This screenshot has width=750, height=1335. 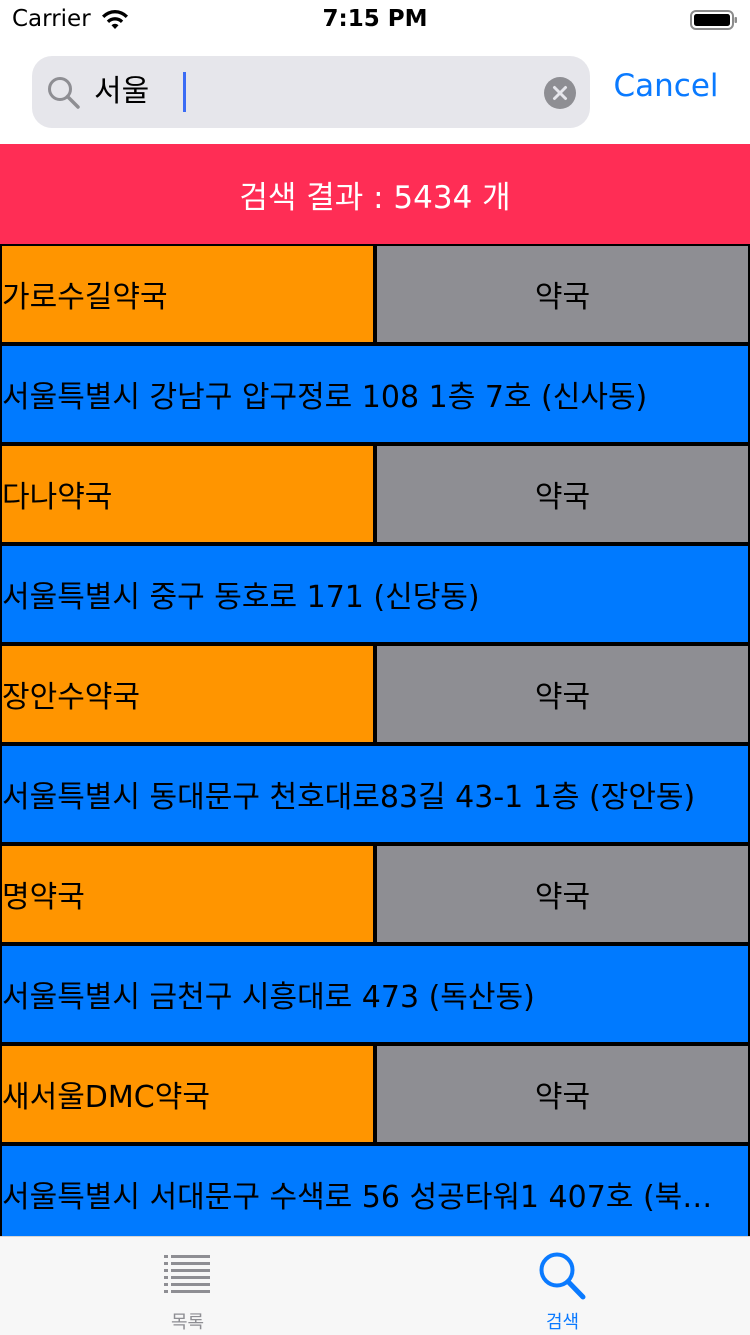 I want to click on list-item-name-row: 명약국 약국, so click(x=375, y=894).